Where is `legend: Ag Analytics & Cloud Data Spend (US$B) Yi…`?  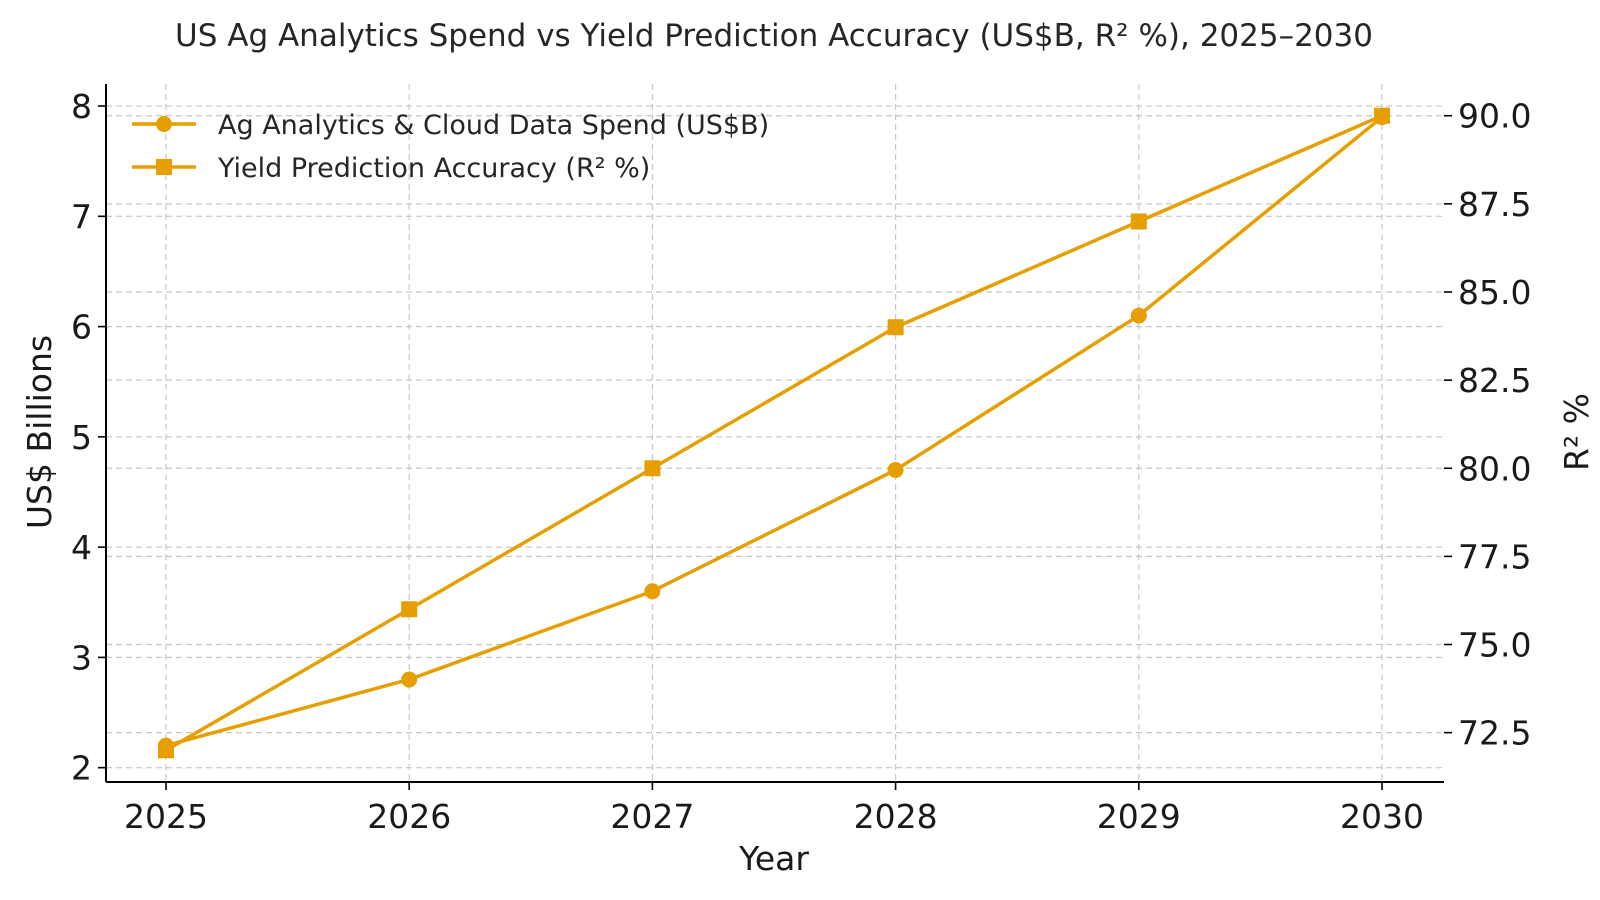
legend: Ag Analytics & Cloud Data Spend (US$B) Yi… is located at coordinates (450, 147).